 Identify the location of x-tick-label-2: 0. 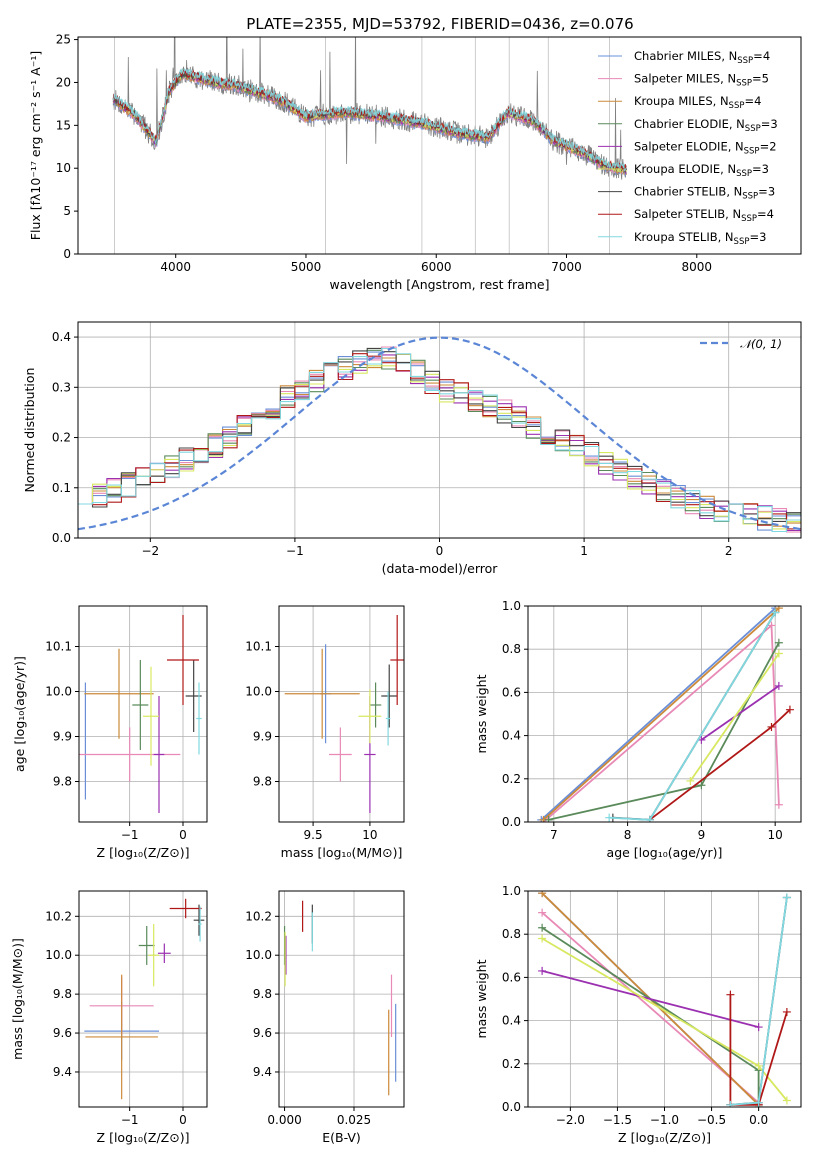
(440, 551).